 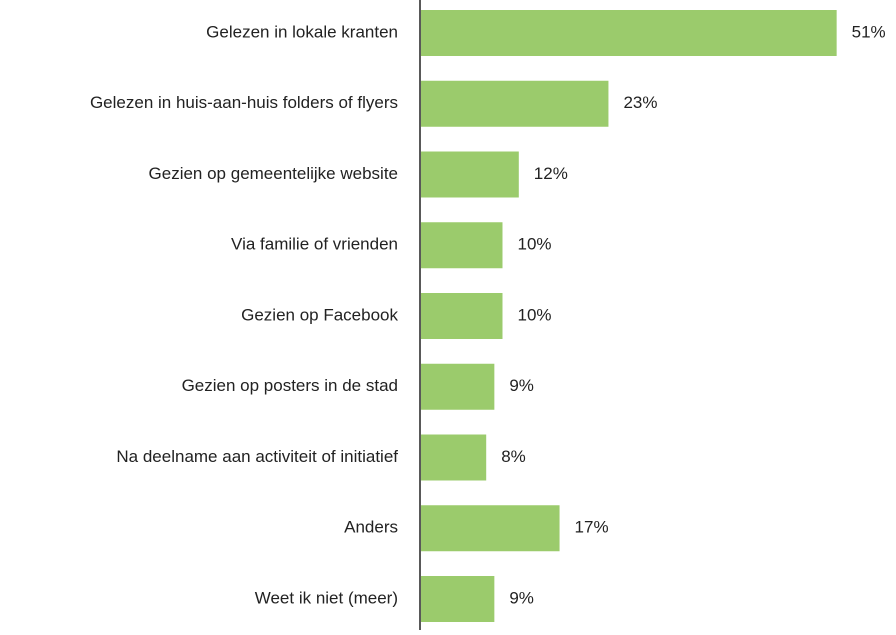 I want to click on category-label: Gezien op posters in de stad, so click(x=290, y=385).